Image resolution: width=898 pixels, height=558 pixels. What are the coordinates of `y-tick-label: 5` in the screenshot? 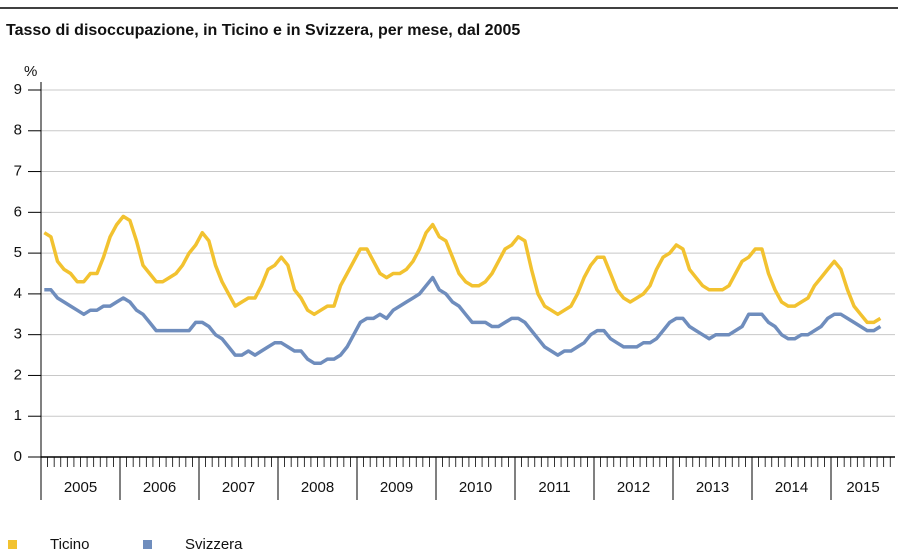 It's located at (18, 252).